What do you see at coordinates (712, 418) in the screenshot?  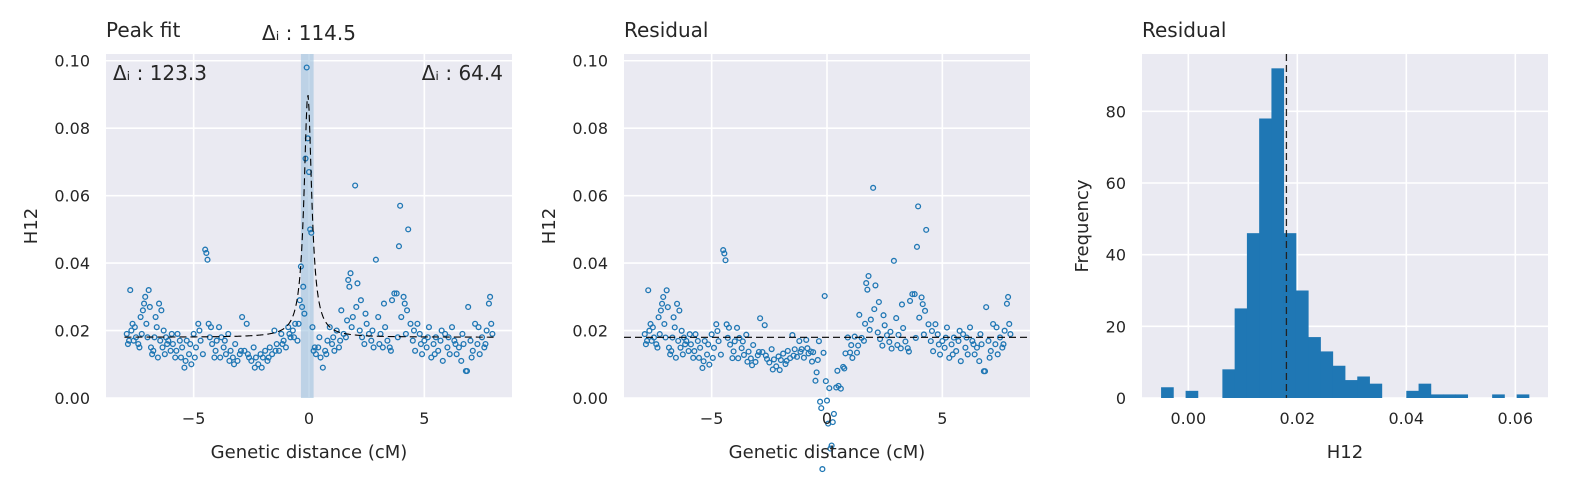 I see `x-tick-label: −5` at bounding box center [712, 418].